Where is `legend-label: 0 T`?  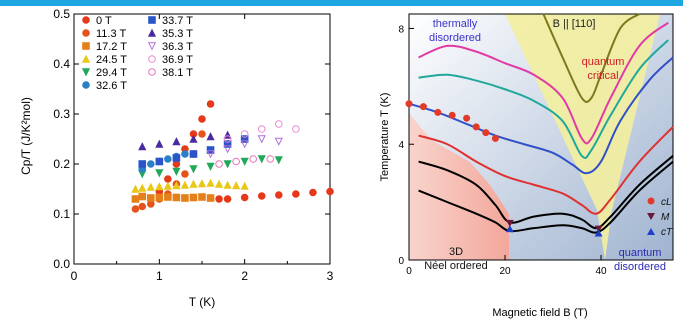
legend-label: 0 T is located at coordinates (104, 21).